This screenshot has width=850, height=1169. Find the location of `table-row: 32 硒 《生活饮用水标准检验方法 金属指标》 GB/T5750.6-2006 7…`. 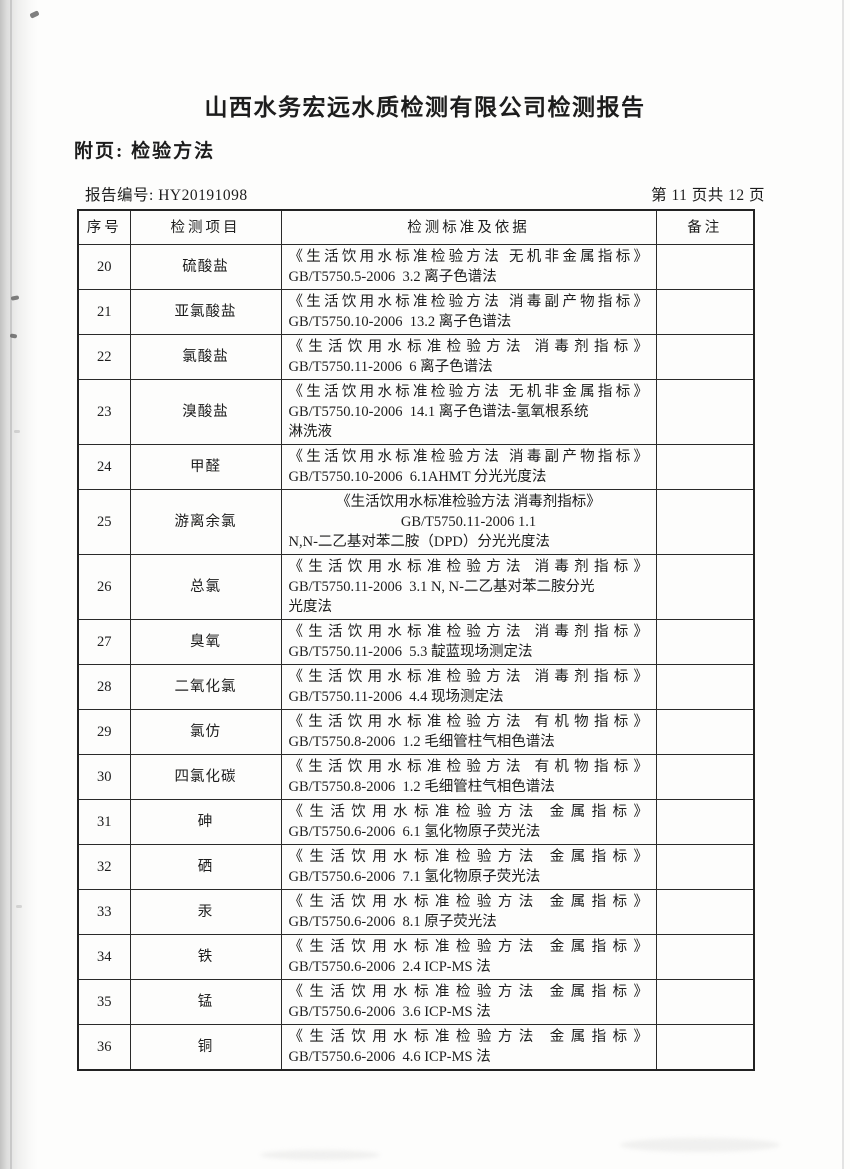

table-row: 32 硒 《生活饮用水标准检验方法 金属指标》 GB/T5750.6-2006 7… is located at coordinates (416, 867).